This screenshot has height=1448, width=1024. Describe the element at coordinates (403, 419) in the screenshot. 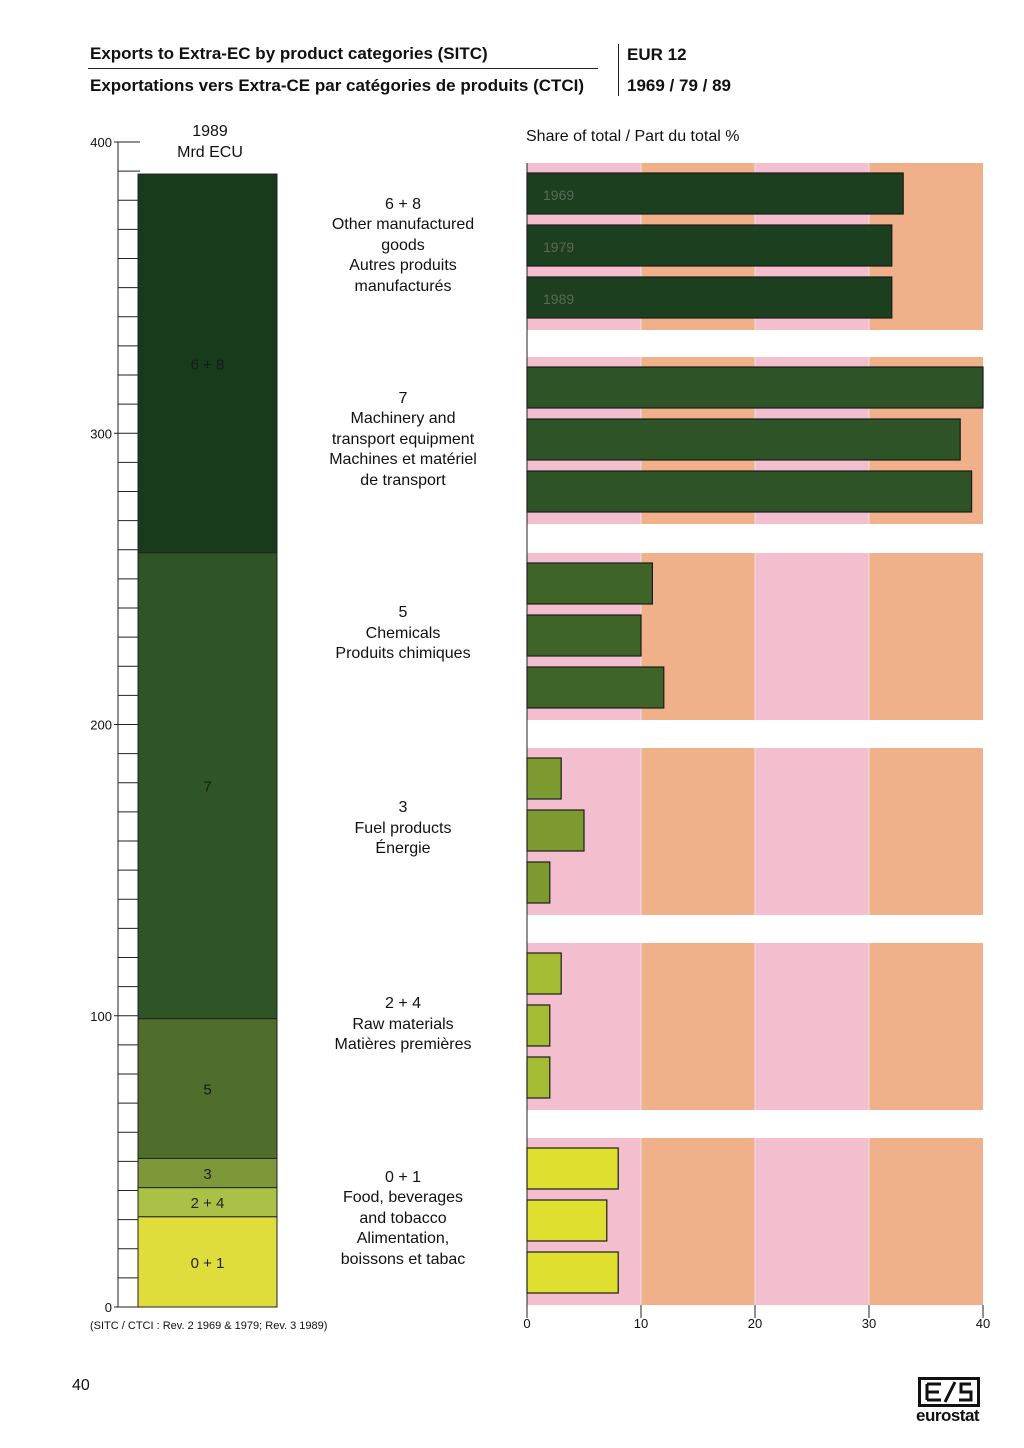

I see `category-name-en: Machinery and` at that location.